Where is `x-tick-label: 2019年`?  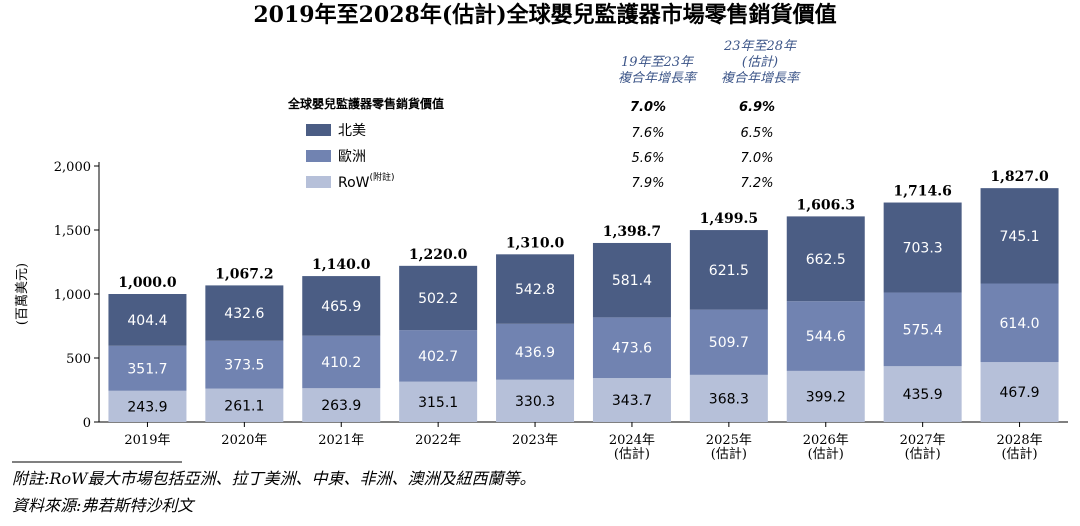 x-tick-label: 2019年 is located at coordinates (147, 440).